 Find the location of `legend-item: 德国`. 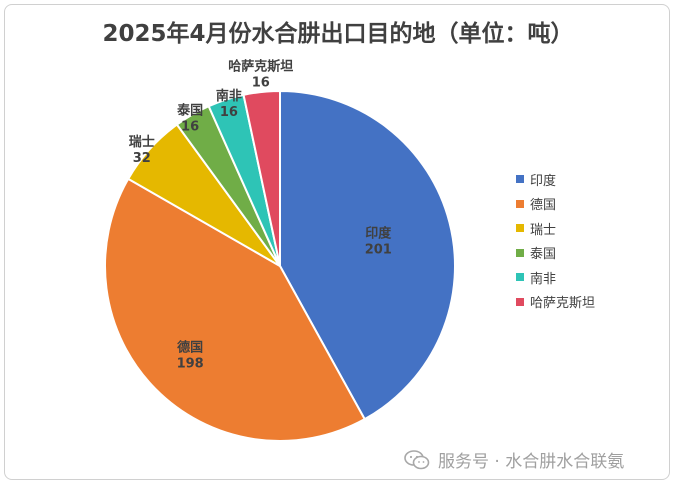

legend-item: 德国 is located at coordinates (555, 204).